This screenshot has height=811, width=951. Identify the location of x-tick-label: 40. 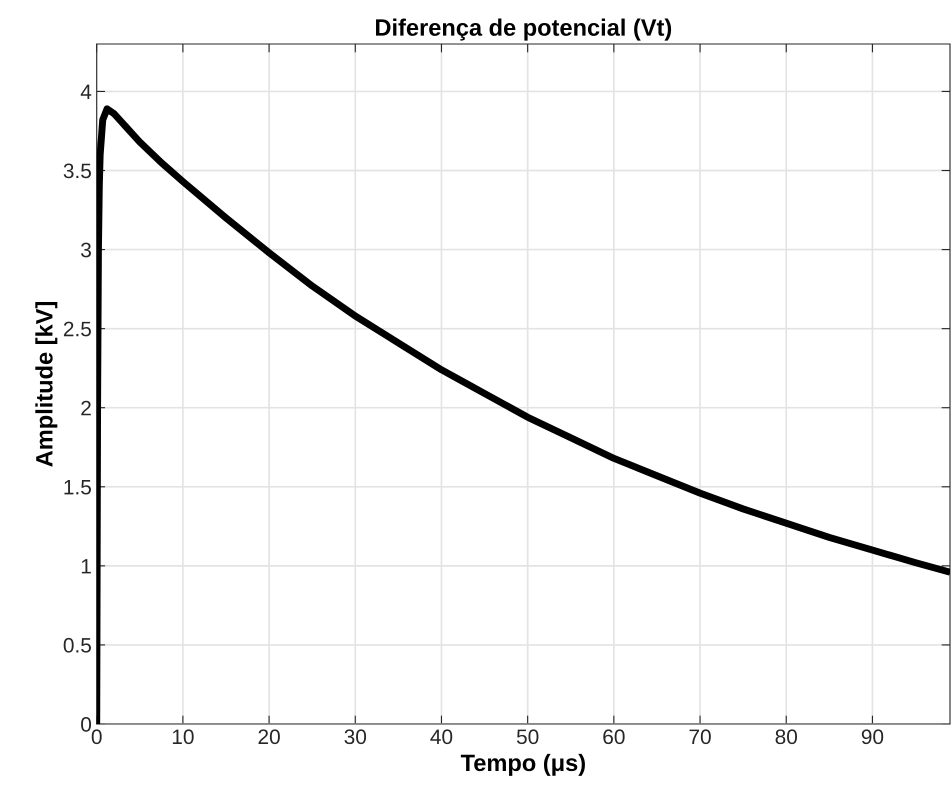
(441, 736).